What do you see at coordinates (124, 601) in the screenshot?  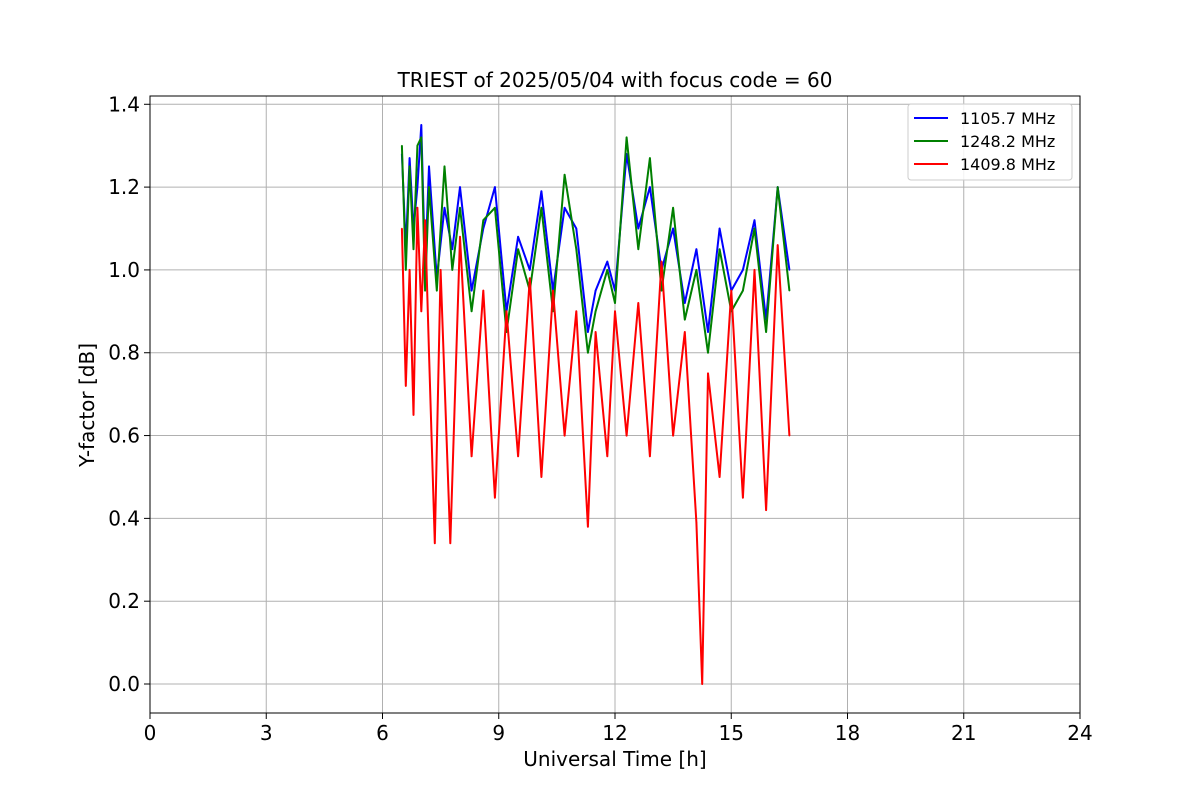 I see `y-tick-label: 0.2` at bounding box center [124, 601].